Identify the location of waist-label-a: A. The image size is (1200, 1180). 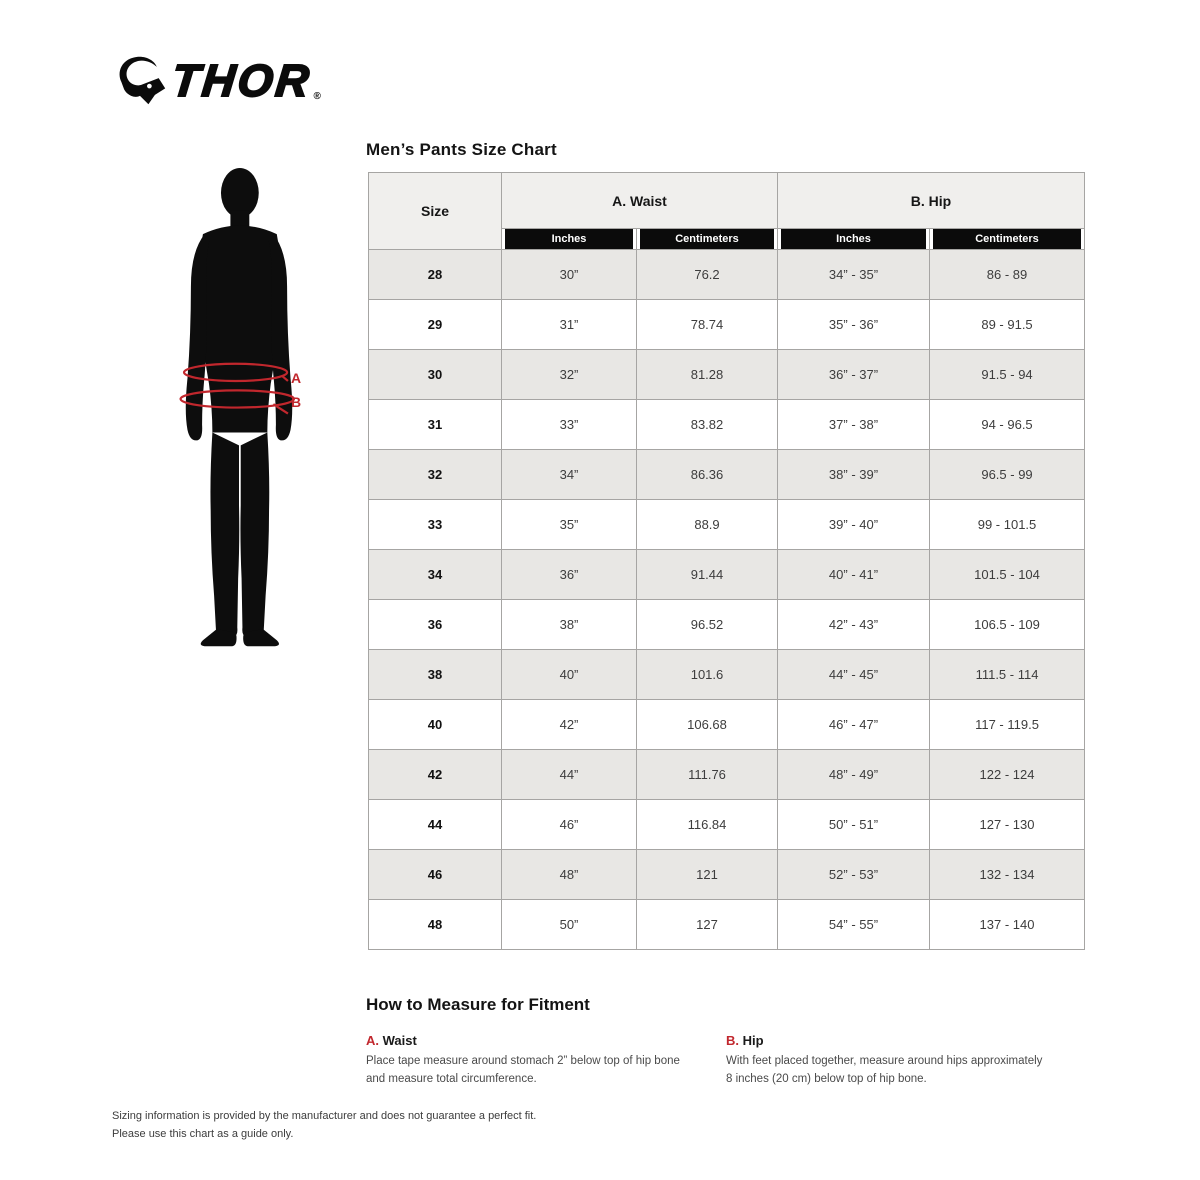
(296, 378).